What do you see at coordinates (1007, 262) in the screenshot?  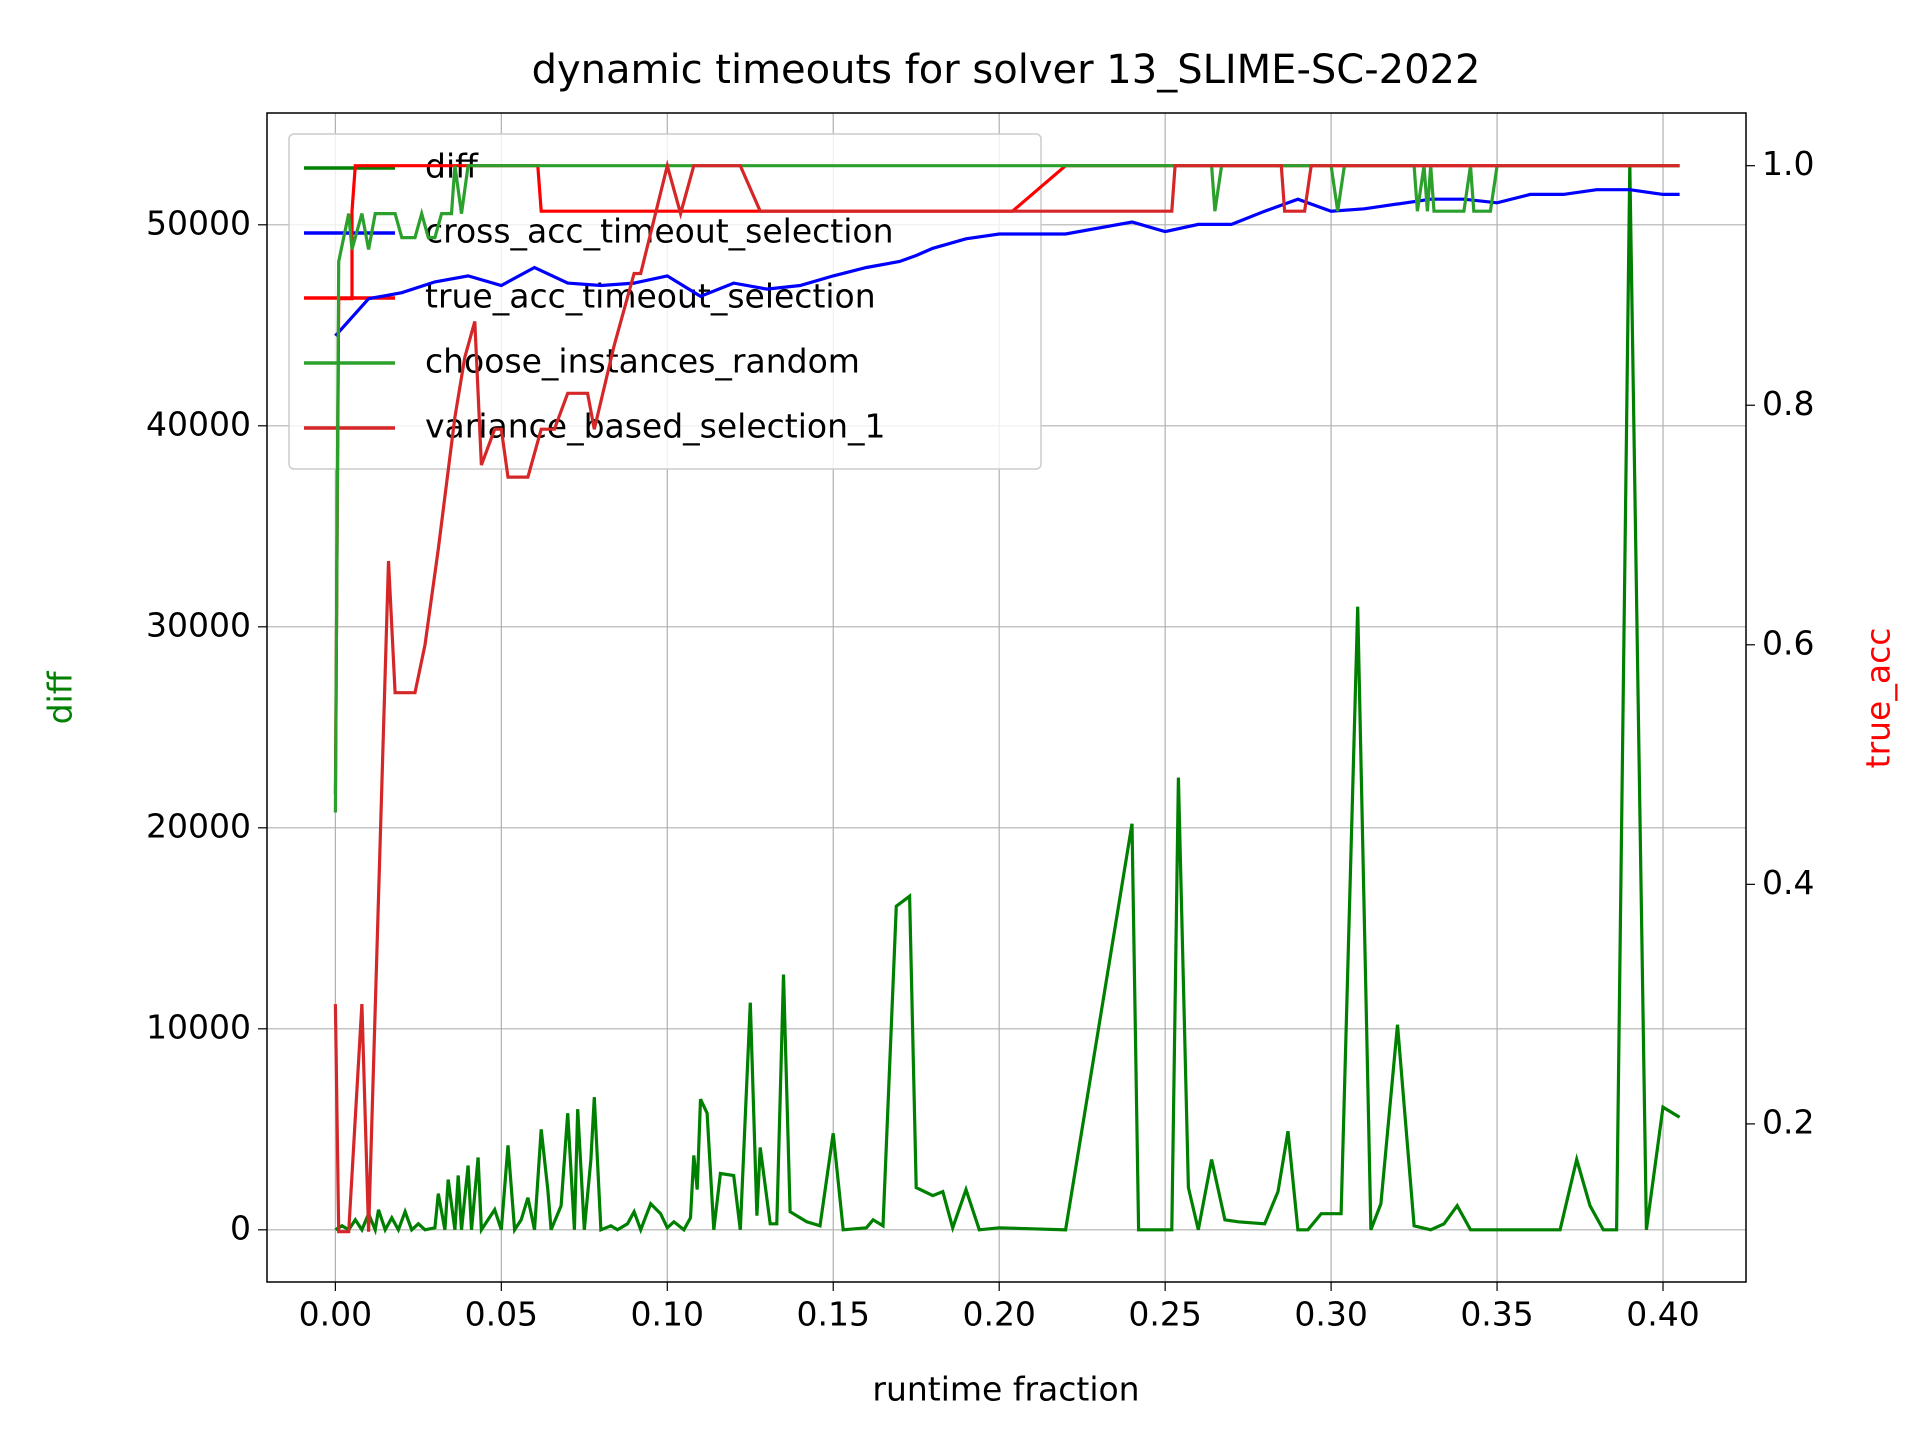 I see `series-line` at bounding box center [1007, 262].